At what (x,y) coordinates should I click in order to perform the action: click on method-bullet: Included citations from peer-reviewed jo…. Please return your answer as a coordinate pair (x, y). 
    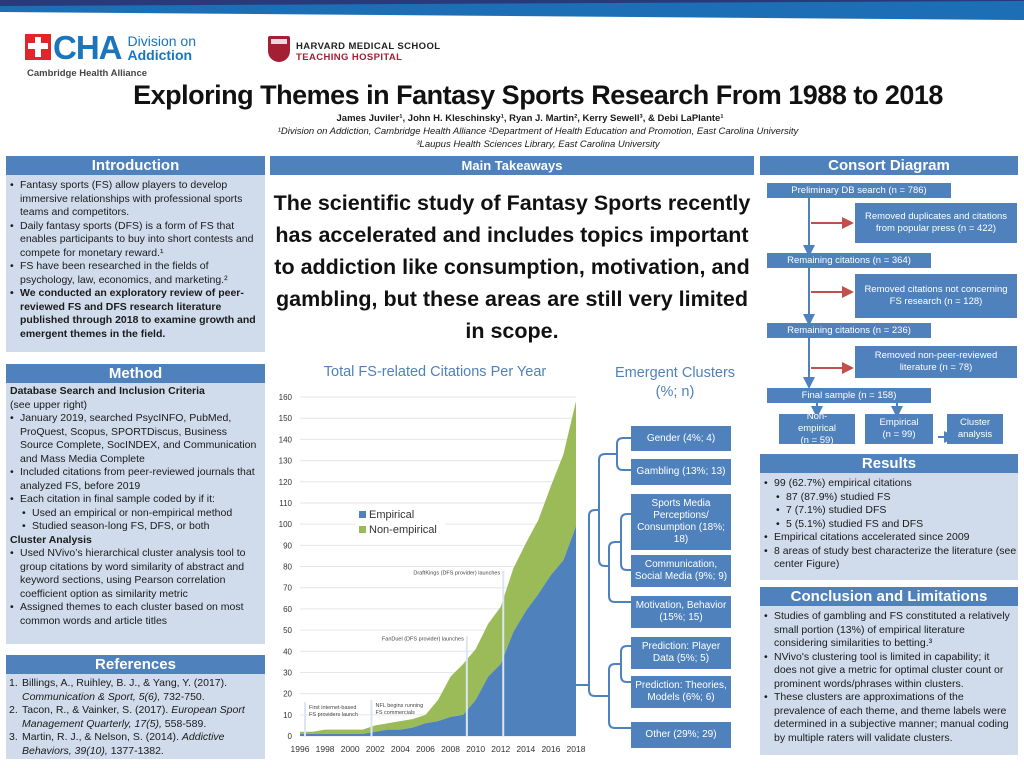
    Looking at the image, I should click on (133, 479).